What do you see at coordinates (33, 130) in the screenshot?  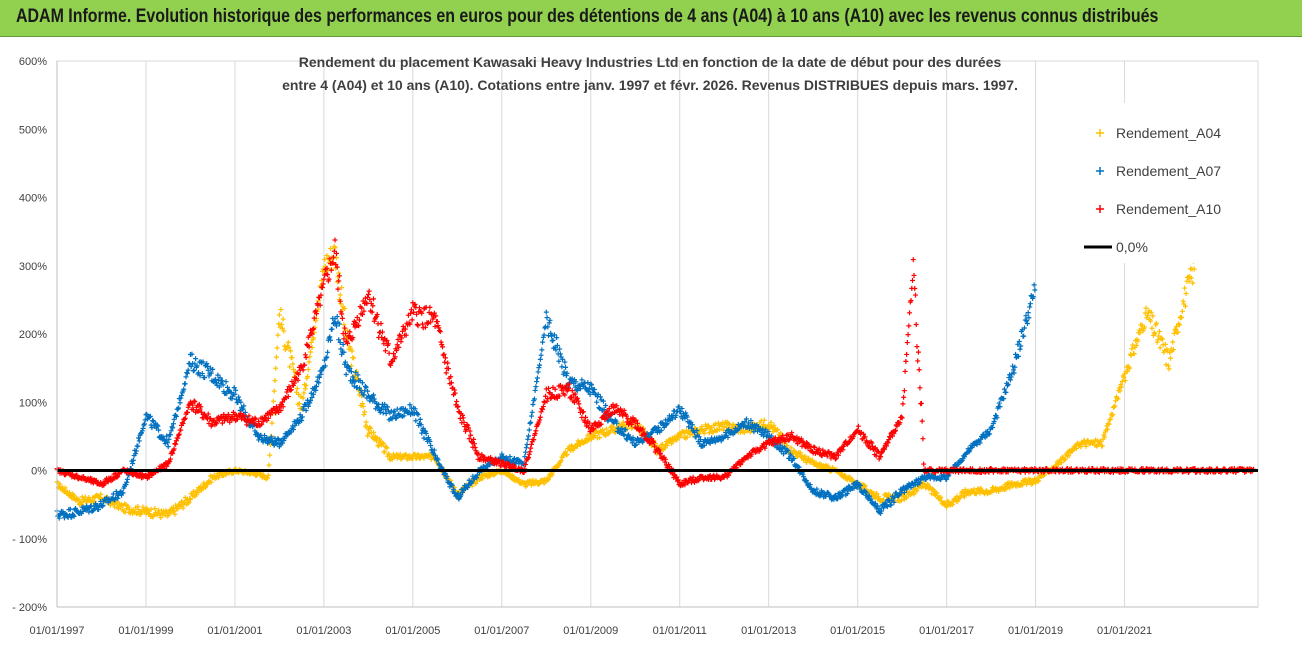 I see `y-tick-label: 500%` at bounding box center [33, 130].